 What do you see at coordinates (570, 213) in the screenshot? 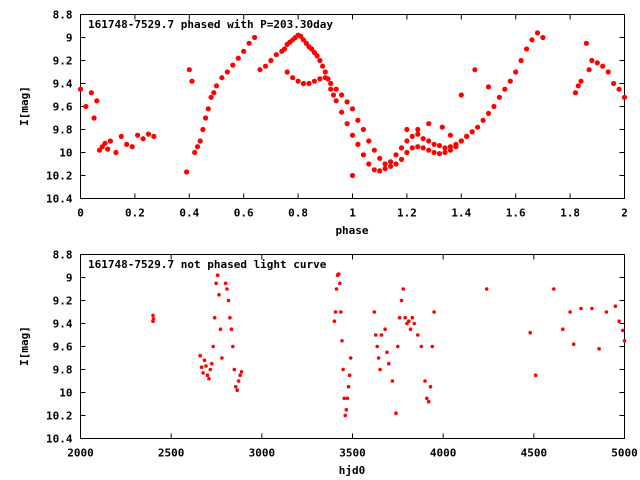
I see `phased-x-tick-label: 1.8` at bounding box center [570, 213].